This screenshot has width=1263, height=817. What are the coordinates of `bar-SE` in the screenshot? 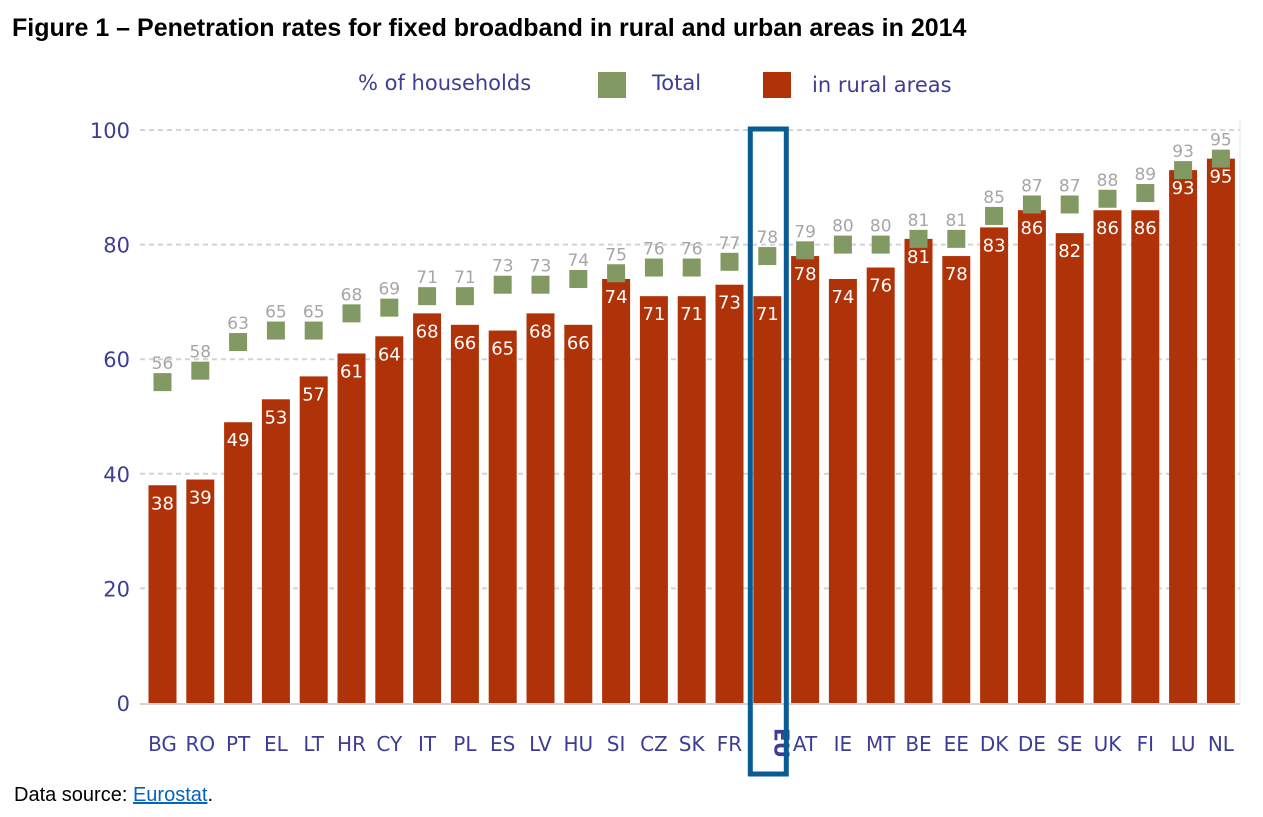 It's located at (1069, 468).